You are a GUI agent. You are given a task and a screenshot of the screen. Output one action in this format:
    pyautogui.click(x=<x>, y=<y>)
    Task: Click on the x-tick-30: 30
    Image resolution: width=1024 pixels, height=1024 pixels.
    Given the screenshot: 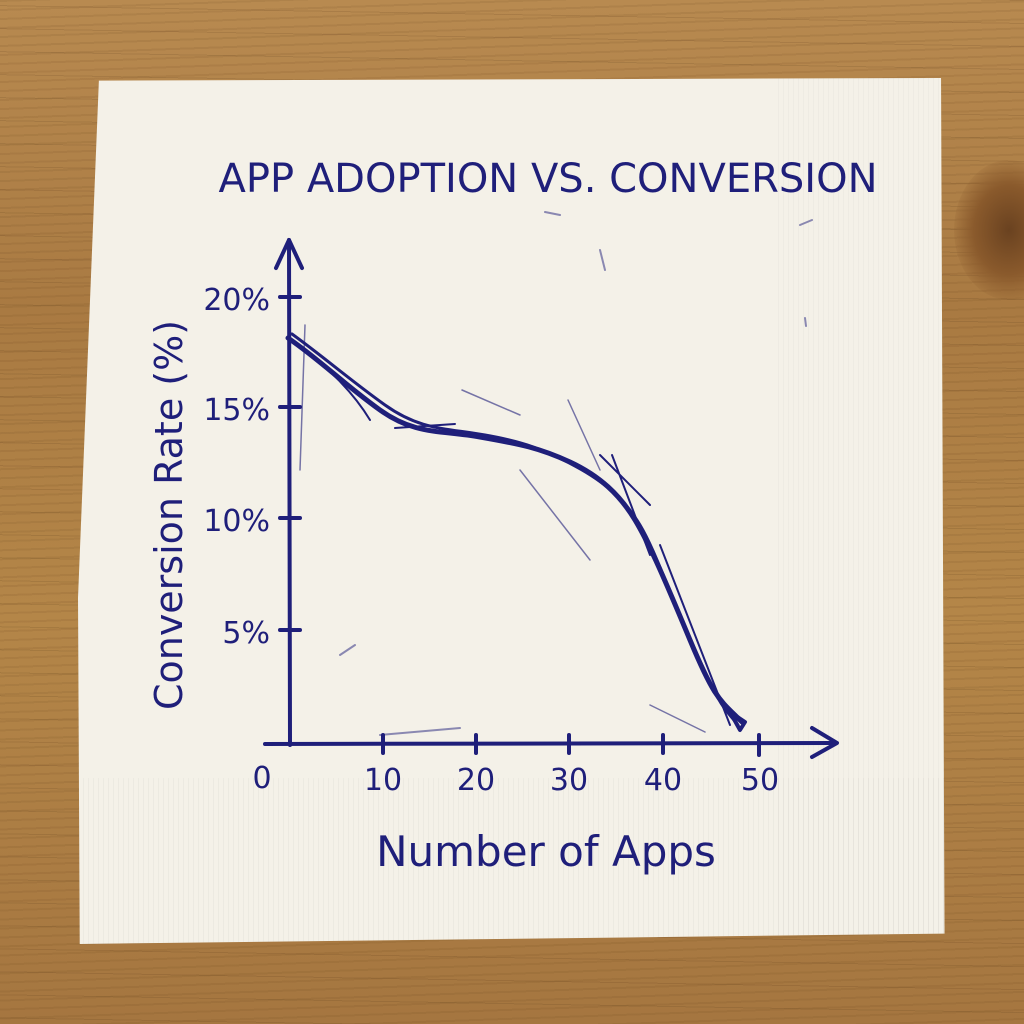 What is the action you would take?
    pyautogui.click(x=569, y=780)
    